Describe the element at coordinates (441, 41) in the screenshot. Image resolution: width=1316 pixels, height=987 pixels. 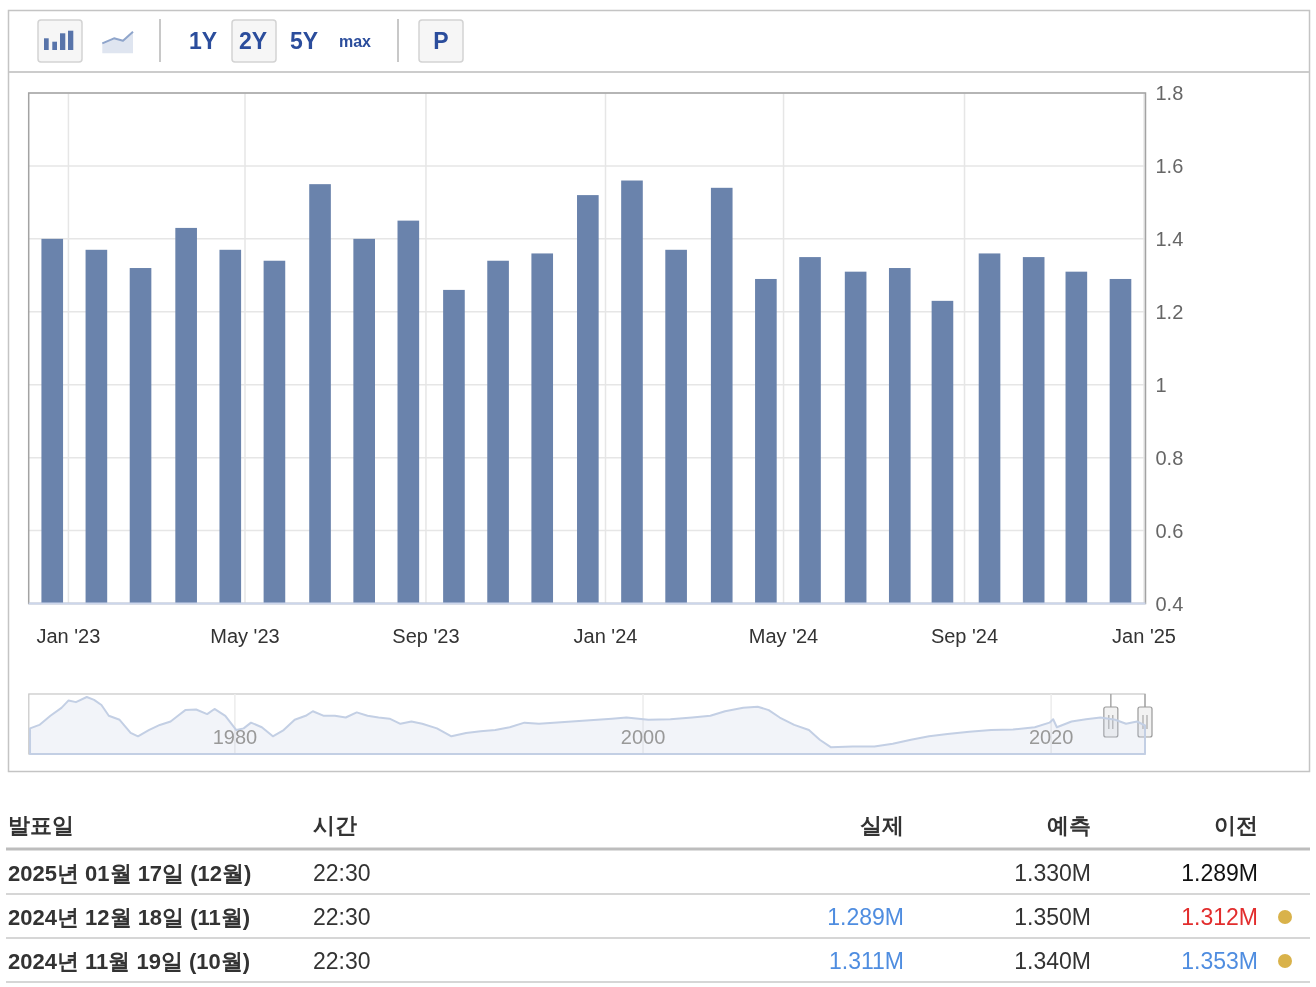
I see `text: P` at that location.